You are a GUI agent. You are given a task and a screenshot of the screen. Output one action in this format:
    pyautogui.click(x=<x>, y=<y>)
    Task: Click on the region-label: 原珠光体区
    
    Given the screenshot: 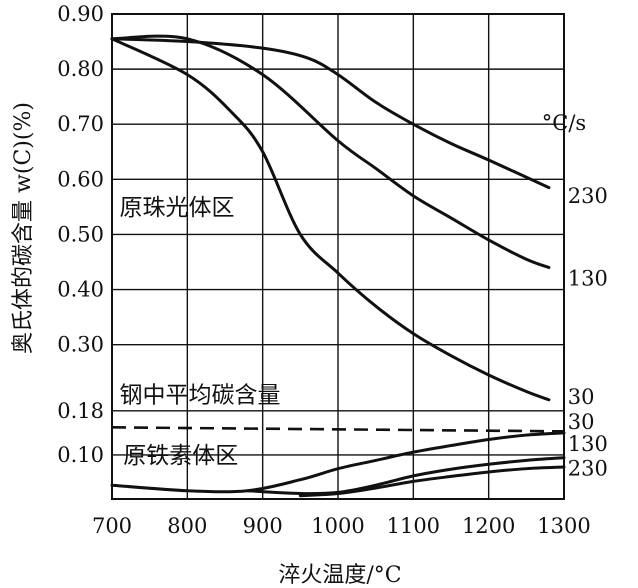 What is the action you would take?
    pyautogui.click(x=177, y=208)
    